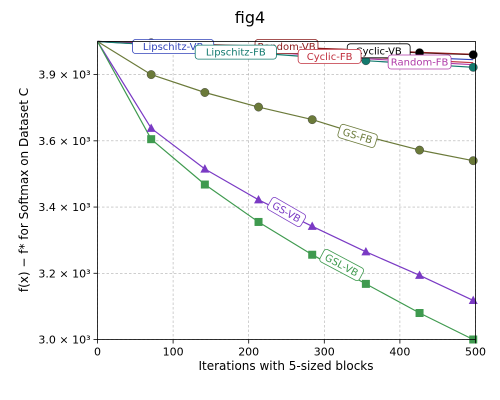 The image size is (500, 400). I want to click on series-label-box-random-fb, so click(419, 62).